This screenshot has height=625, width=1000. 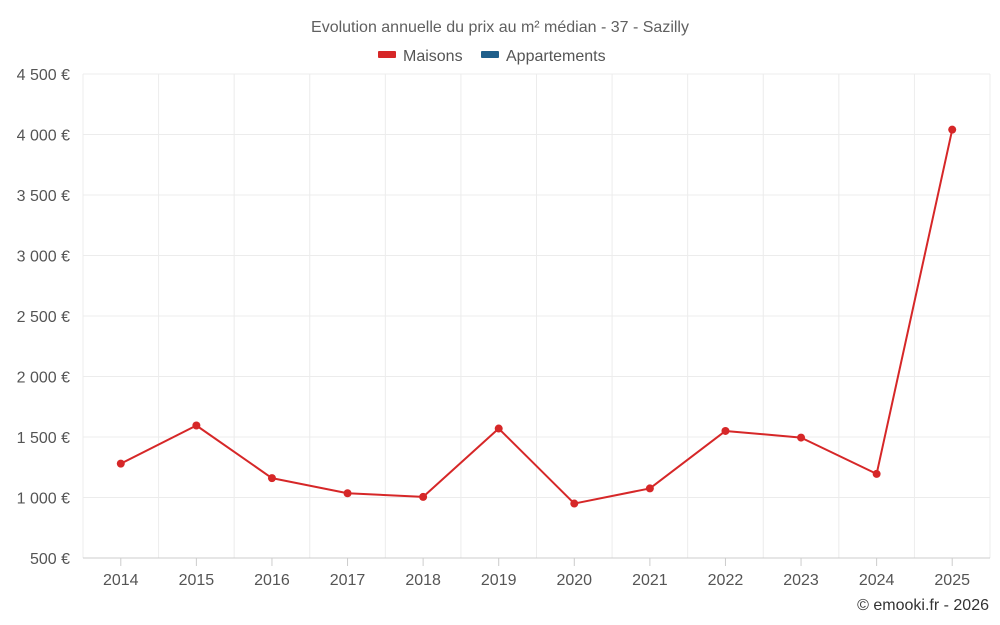 I want to click on legend-swatch-maisons, so click(x=387, y=54).